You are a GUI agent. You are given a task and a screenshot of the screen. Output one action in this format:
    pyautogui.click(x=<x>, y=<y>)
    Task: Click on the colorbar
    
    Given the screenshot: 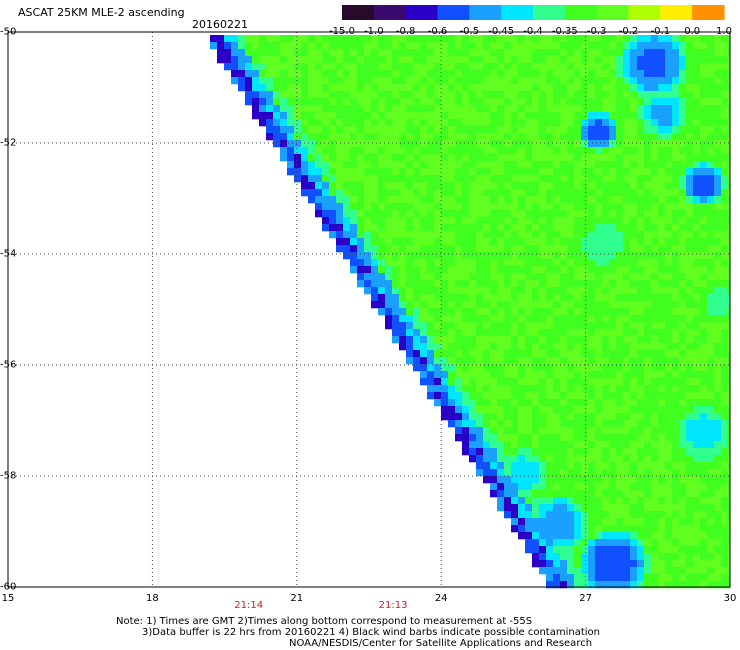 What is the action you would take?
    pyautogui.click(x=533, y=12)
    